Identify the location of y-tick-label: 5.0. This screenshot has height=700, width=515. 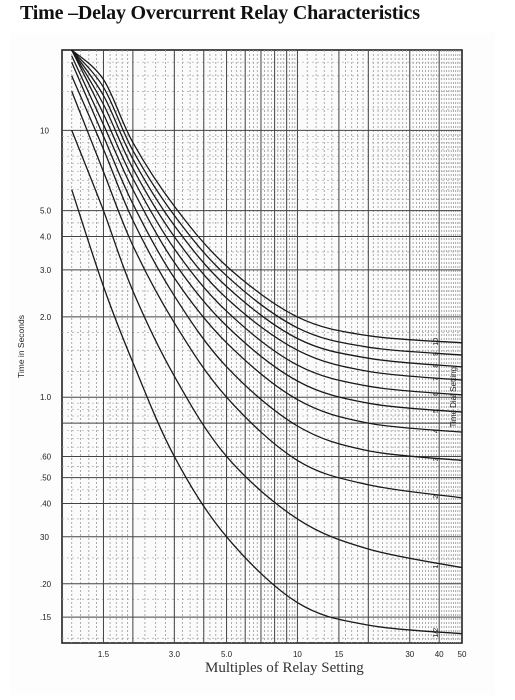
(46, 211).